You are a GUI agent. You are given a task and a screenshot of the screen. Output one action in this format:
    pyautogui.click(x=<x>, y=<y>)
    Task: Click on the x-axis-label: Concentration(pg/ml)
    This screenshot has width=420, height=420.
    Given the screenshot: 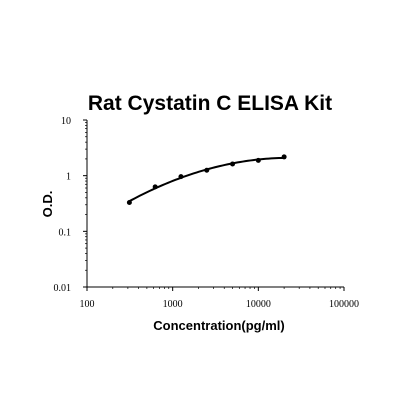 What is the action you would take?
    pyautogui.click(x=218, y=325)
    